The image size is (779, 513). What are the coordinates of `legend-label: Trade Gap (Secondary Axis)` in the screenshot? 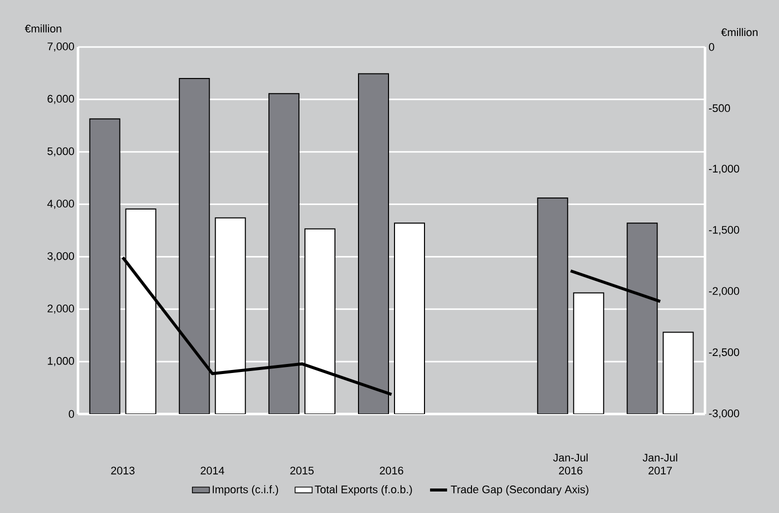 It's located at (519, 490).